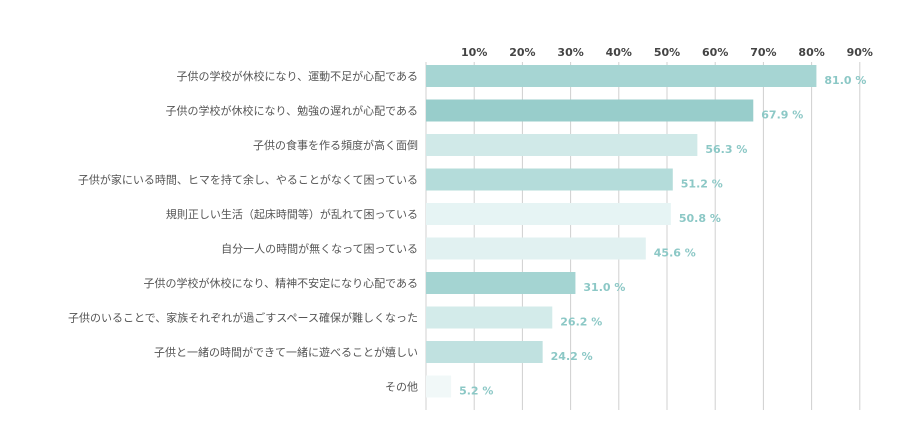  What do you see at coordinates (248, 180) in the screenshot?
I see `category-label-3: 子供が家にいる時間、ヒマを持て余し、やることがなくて困っている` at bounding box center [248, 180].